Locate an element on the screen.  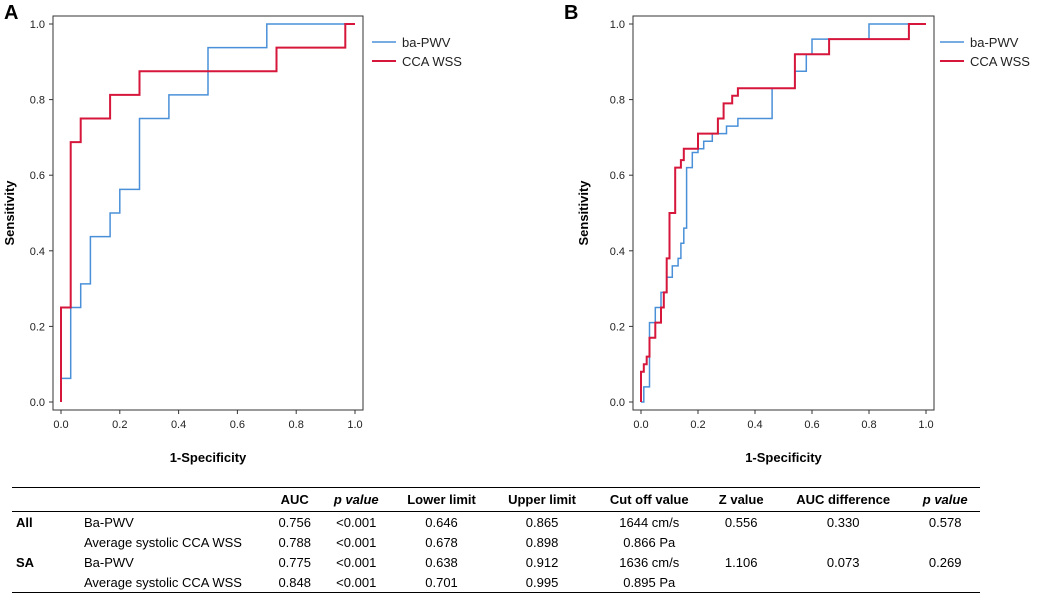
table-cell: 0.898 is located at coordinates (542, 542).